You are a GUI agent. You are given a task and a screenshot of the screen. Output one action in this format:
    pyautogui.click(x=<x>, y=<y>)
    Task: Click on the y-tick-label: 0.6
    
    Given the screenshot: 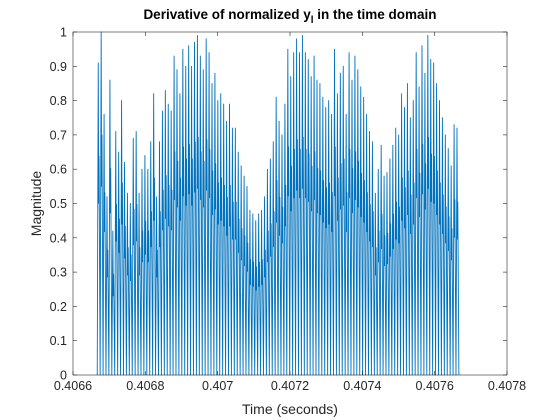 What is the action you would take?
    pyautogui.click(x=58, y=170)
    